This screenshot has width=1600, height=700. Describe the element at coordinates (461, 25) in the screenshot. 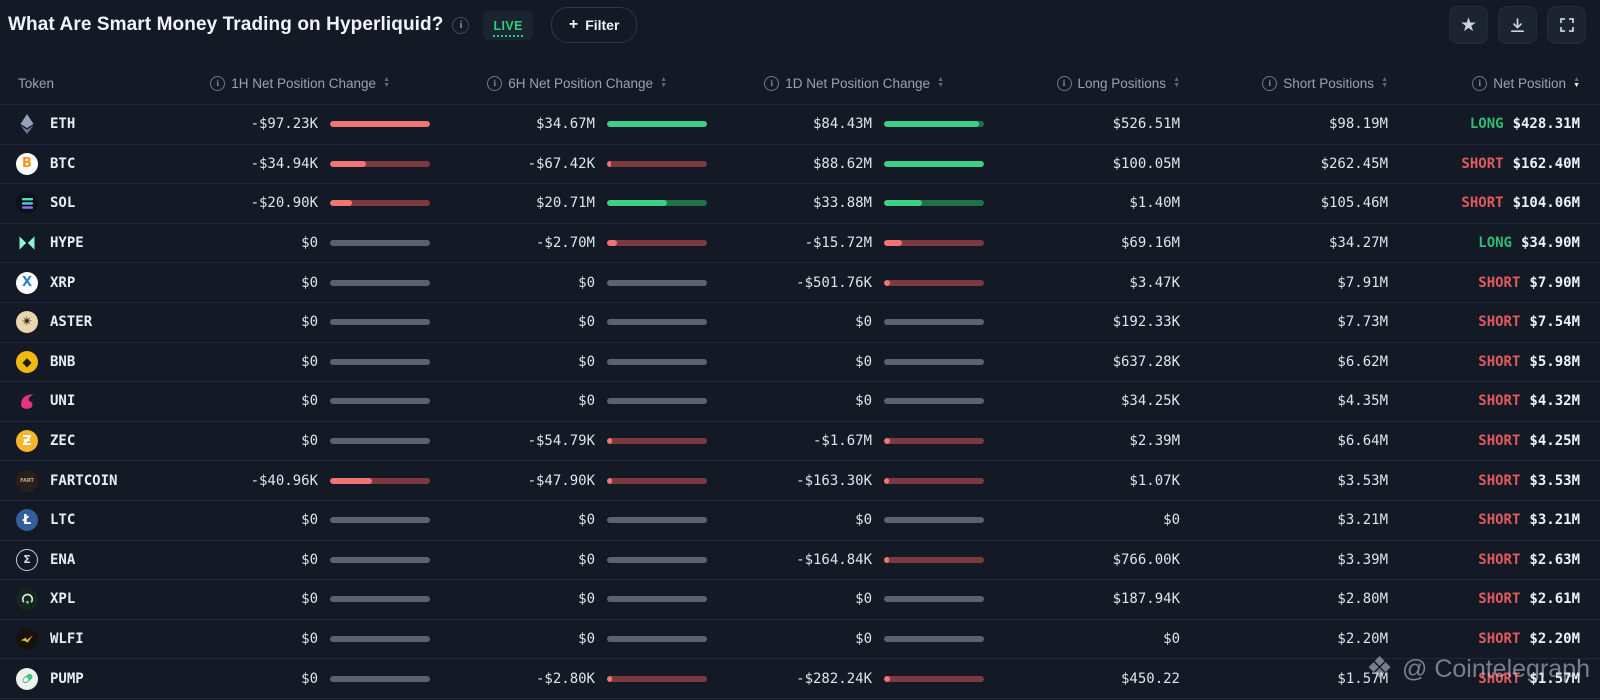

I see `title-info-icon: i` at that location.